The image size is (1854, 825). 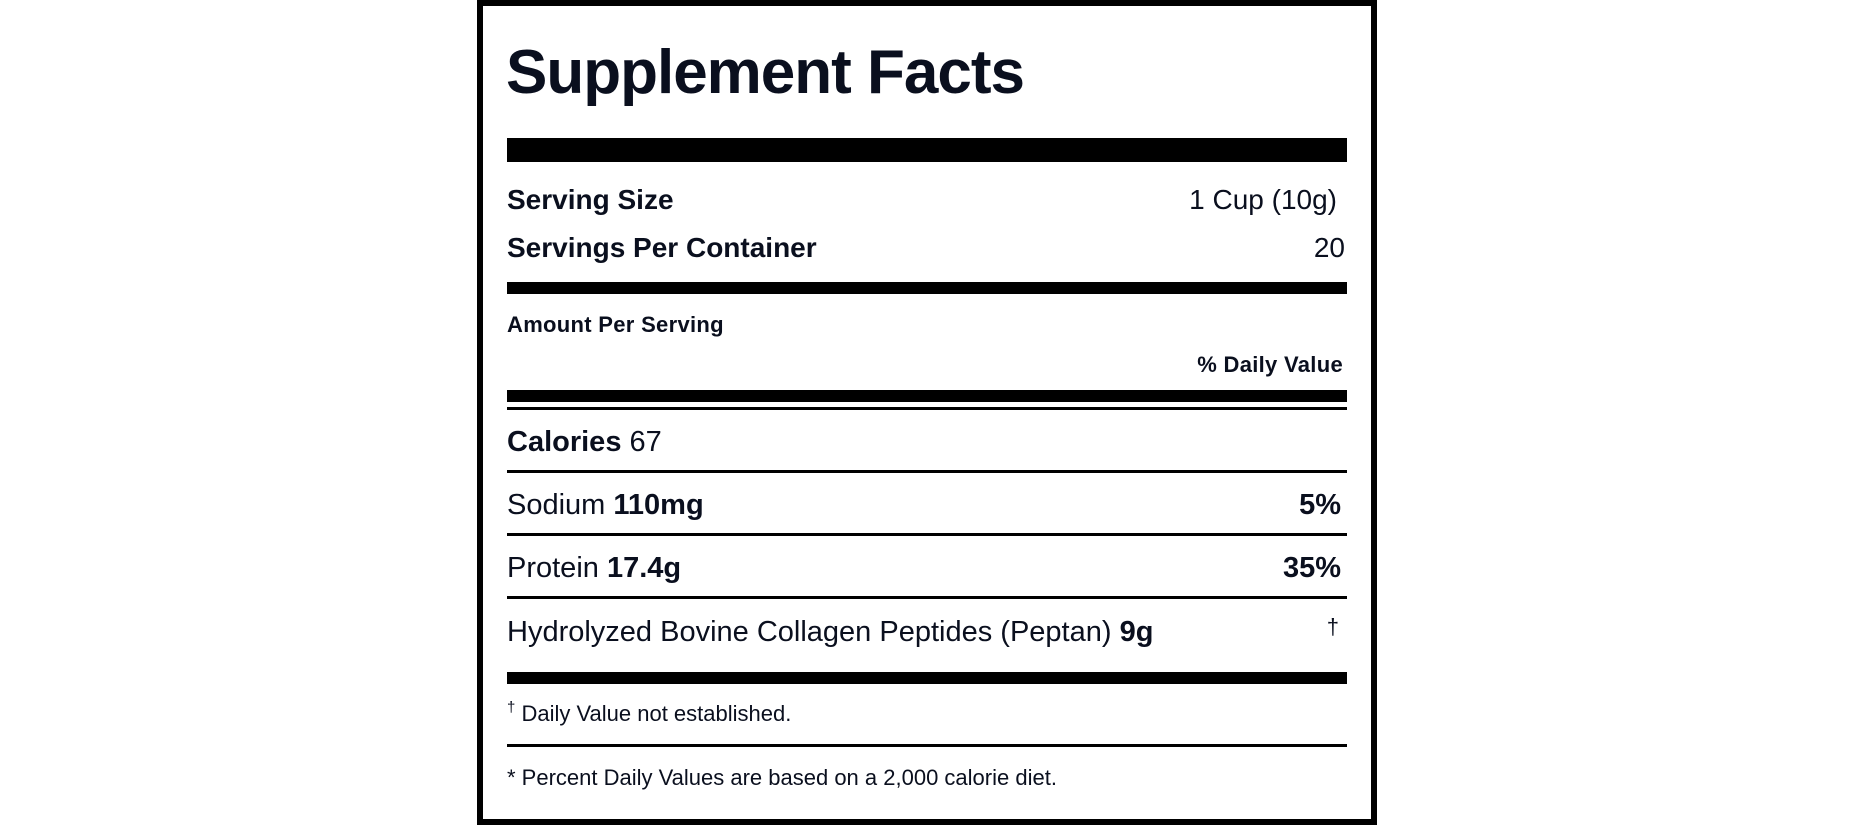 I want to click on nutrient-name: Sodium, so click(x=556, y=504).